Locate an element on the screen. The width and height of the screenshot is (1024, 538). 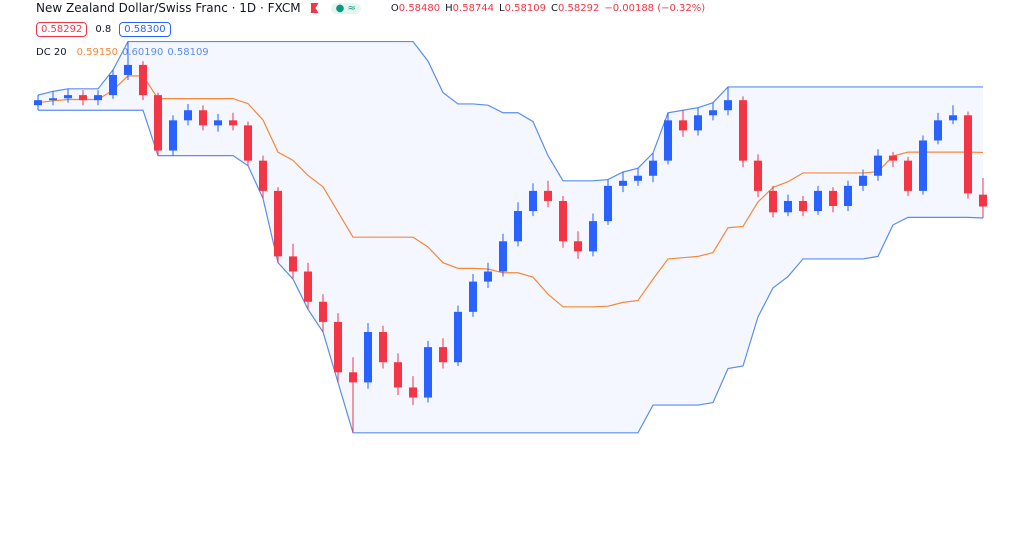
ohlc-key: O is located at coordinates (394, 8).